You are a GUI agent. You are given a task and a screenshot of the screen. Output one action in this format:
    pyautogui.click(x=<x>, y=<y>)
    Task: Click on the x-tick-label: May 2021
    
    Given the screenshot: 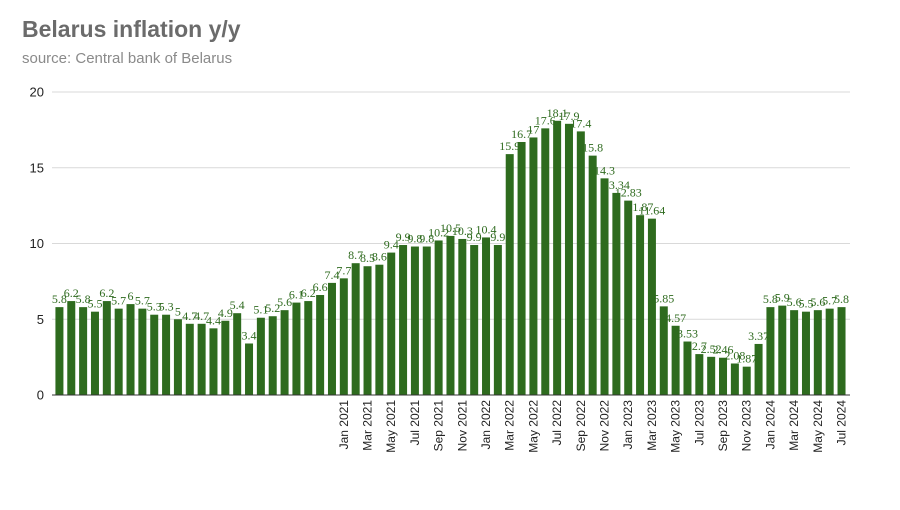 What is the action you would take?
    pyautogui.click(x=391, y=426)
    